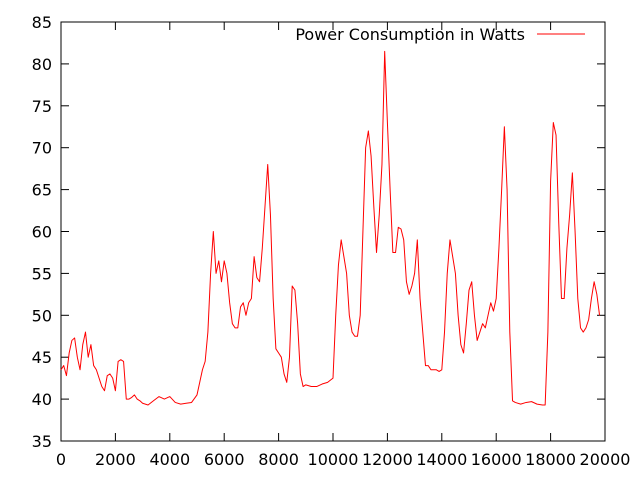 This screenshot has width=640, height=480. I want to click on y-tick-label: 60, so click(42, 232).